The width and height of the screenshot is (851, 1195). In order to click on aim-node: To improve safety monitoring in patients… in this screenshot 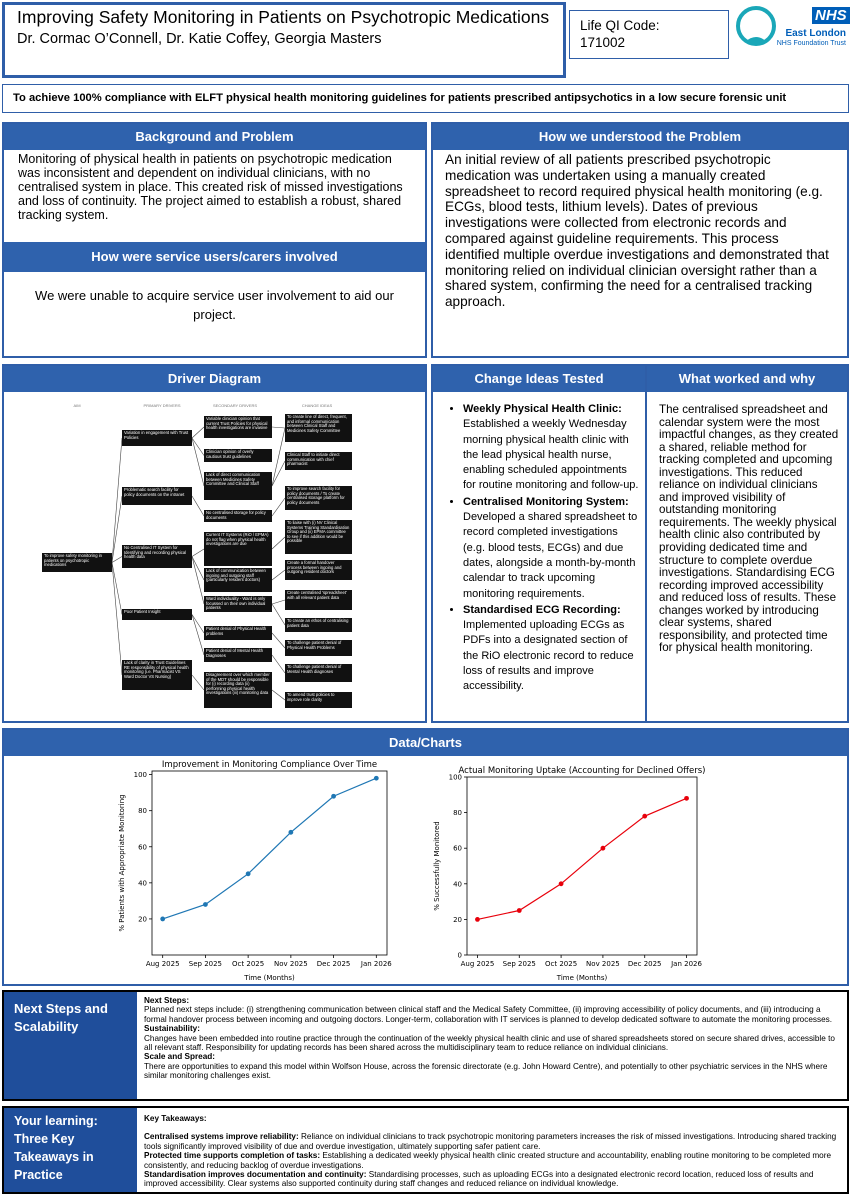, I will do `click(77, 562)`.